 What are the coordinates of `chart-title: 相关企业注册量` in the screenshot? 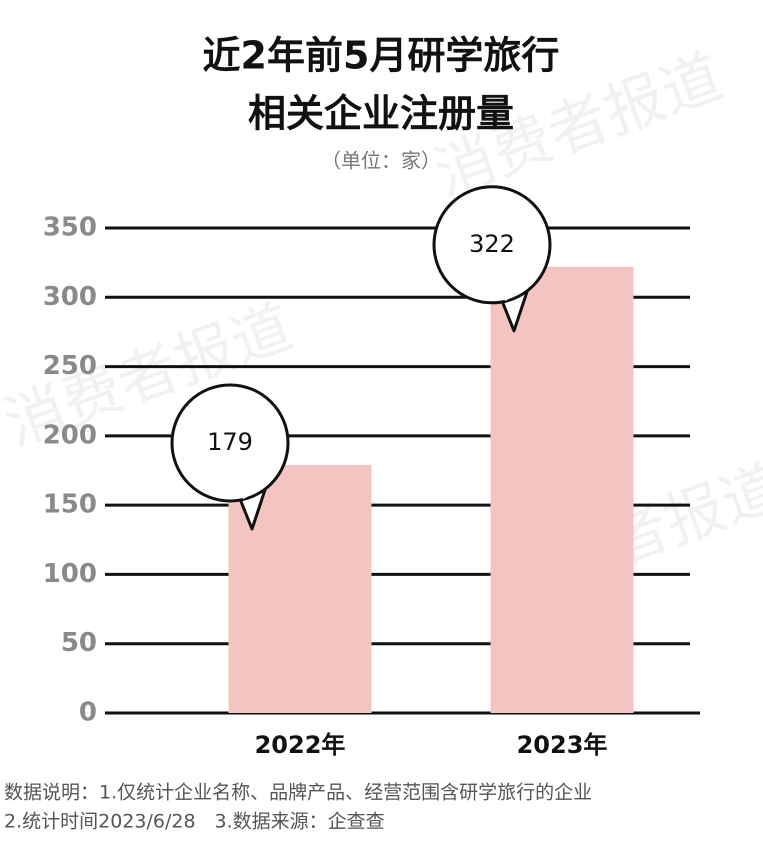 It's located at (381, 114).